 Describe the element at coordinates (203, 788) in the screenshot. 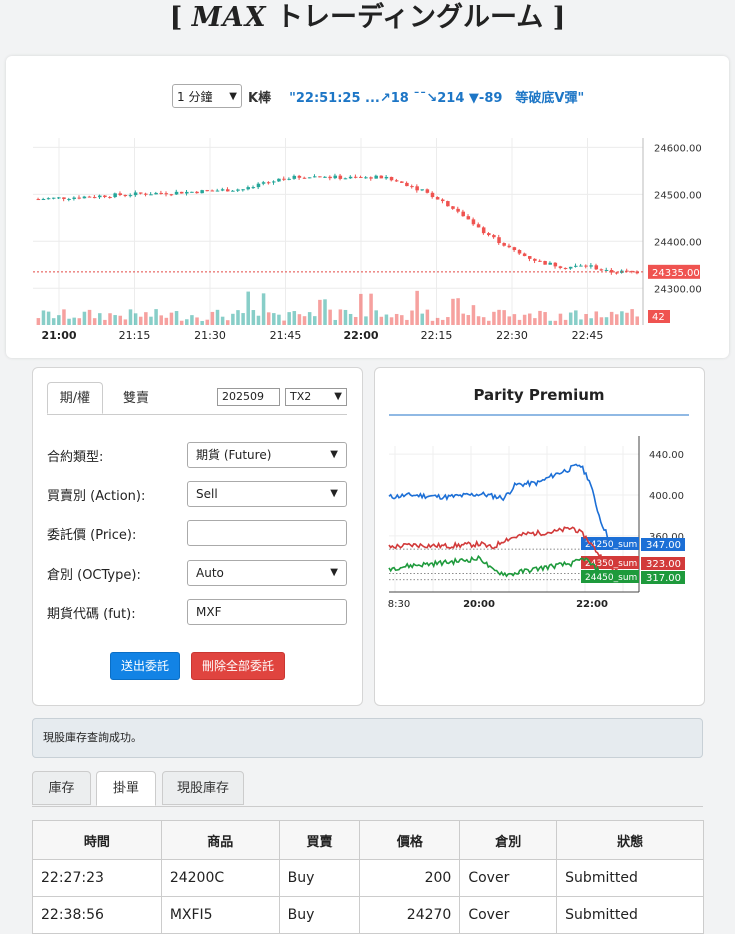

I see `tab-stock-inventory: 現股庫存` at that location.